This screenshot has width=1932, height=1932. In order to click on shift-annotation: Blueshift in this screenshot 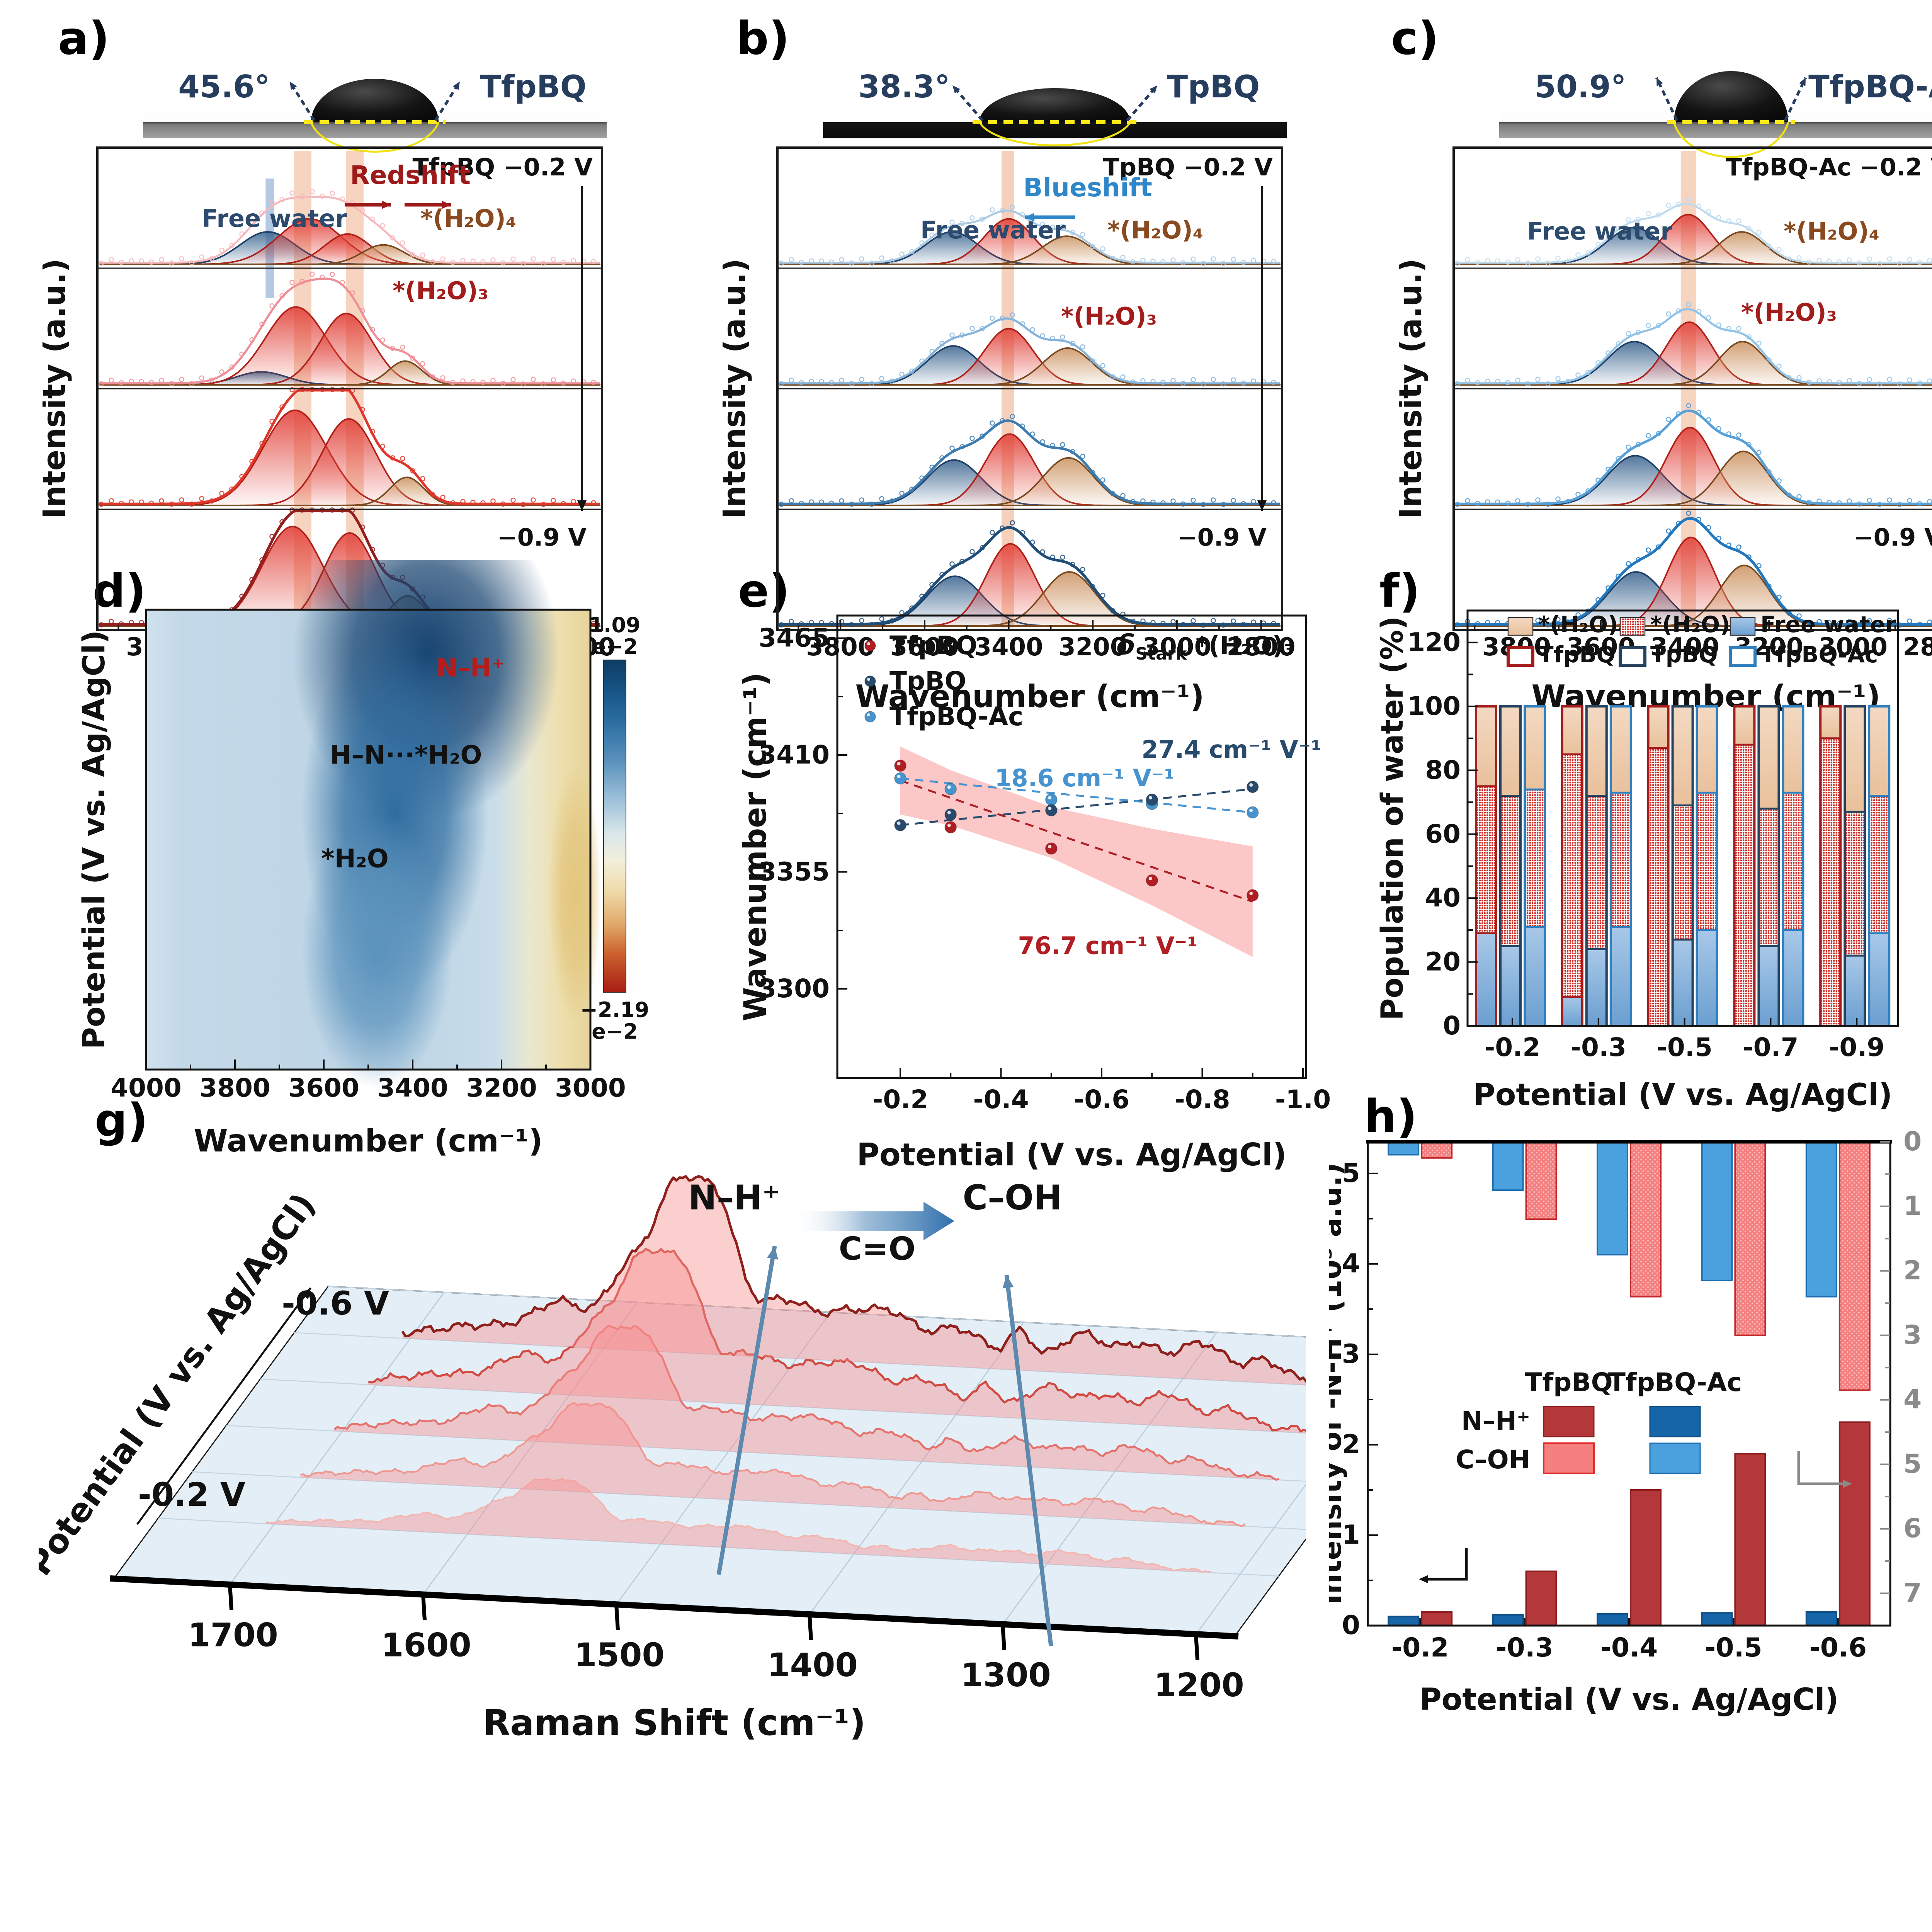, I will do `click(1087, 188)`.